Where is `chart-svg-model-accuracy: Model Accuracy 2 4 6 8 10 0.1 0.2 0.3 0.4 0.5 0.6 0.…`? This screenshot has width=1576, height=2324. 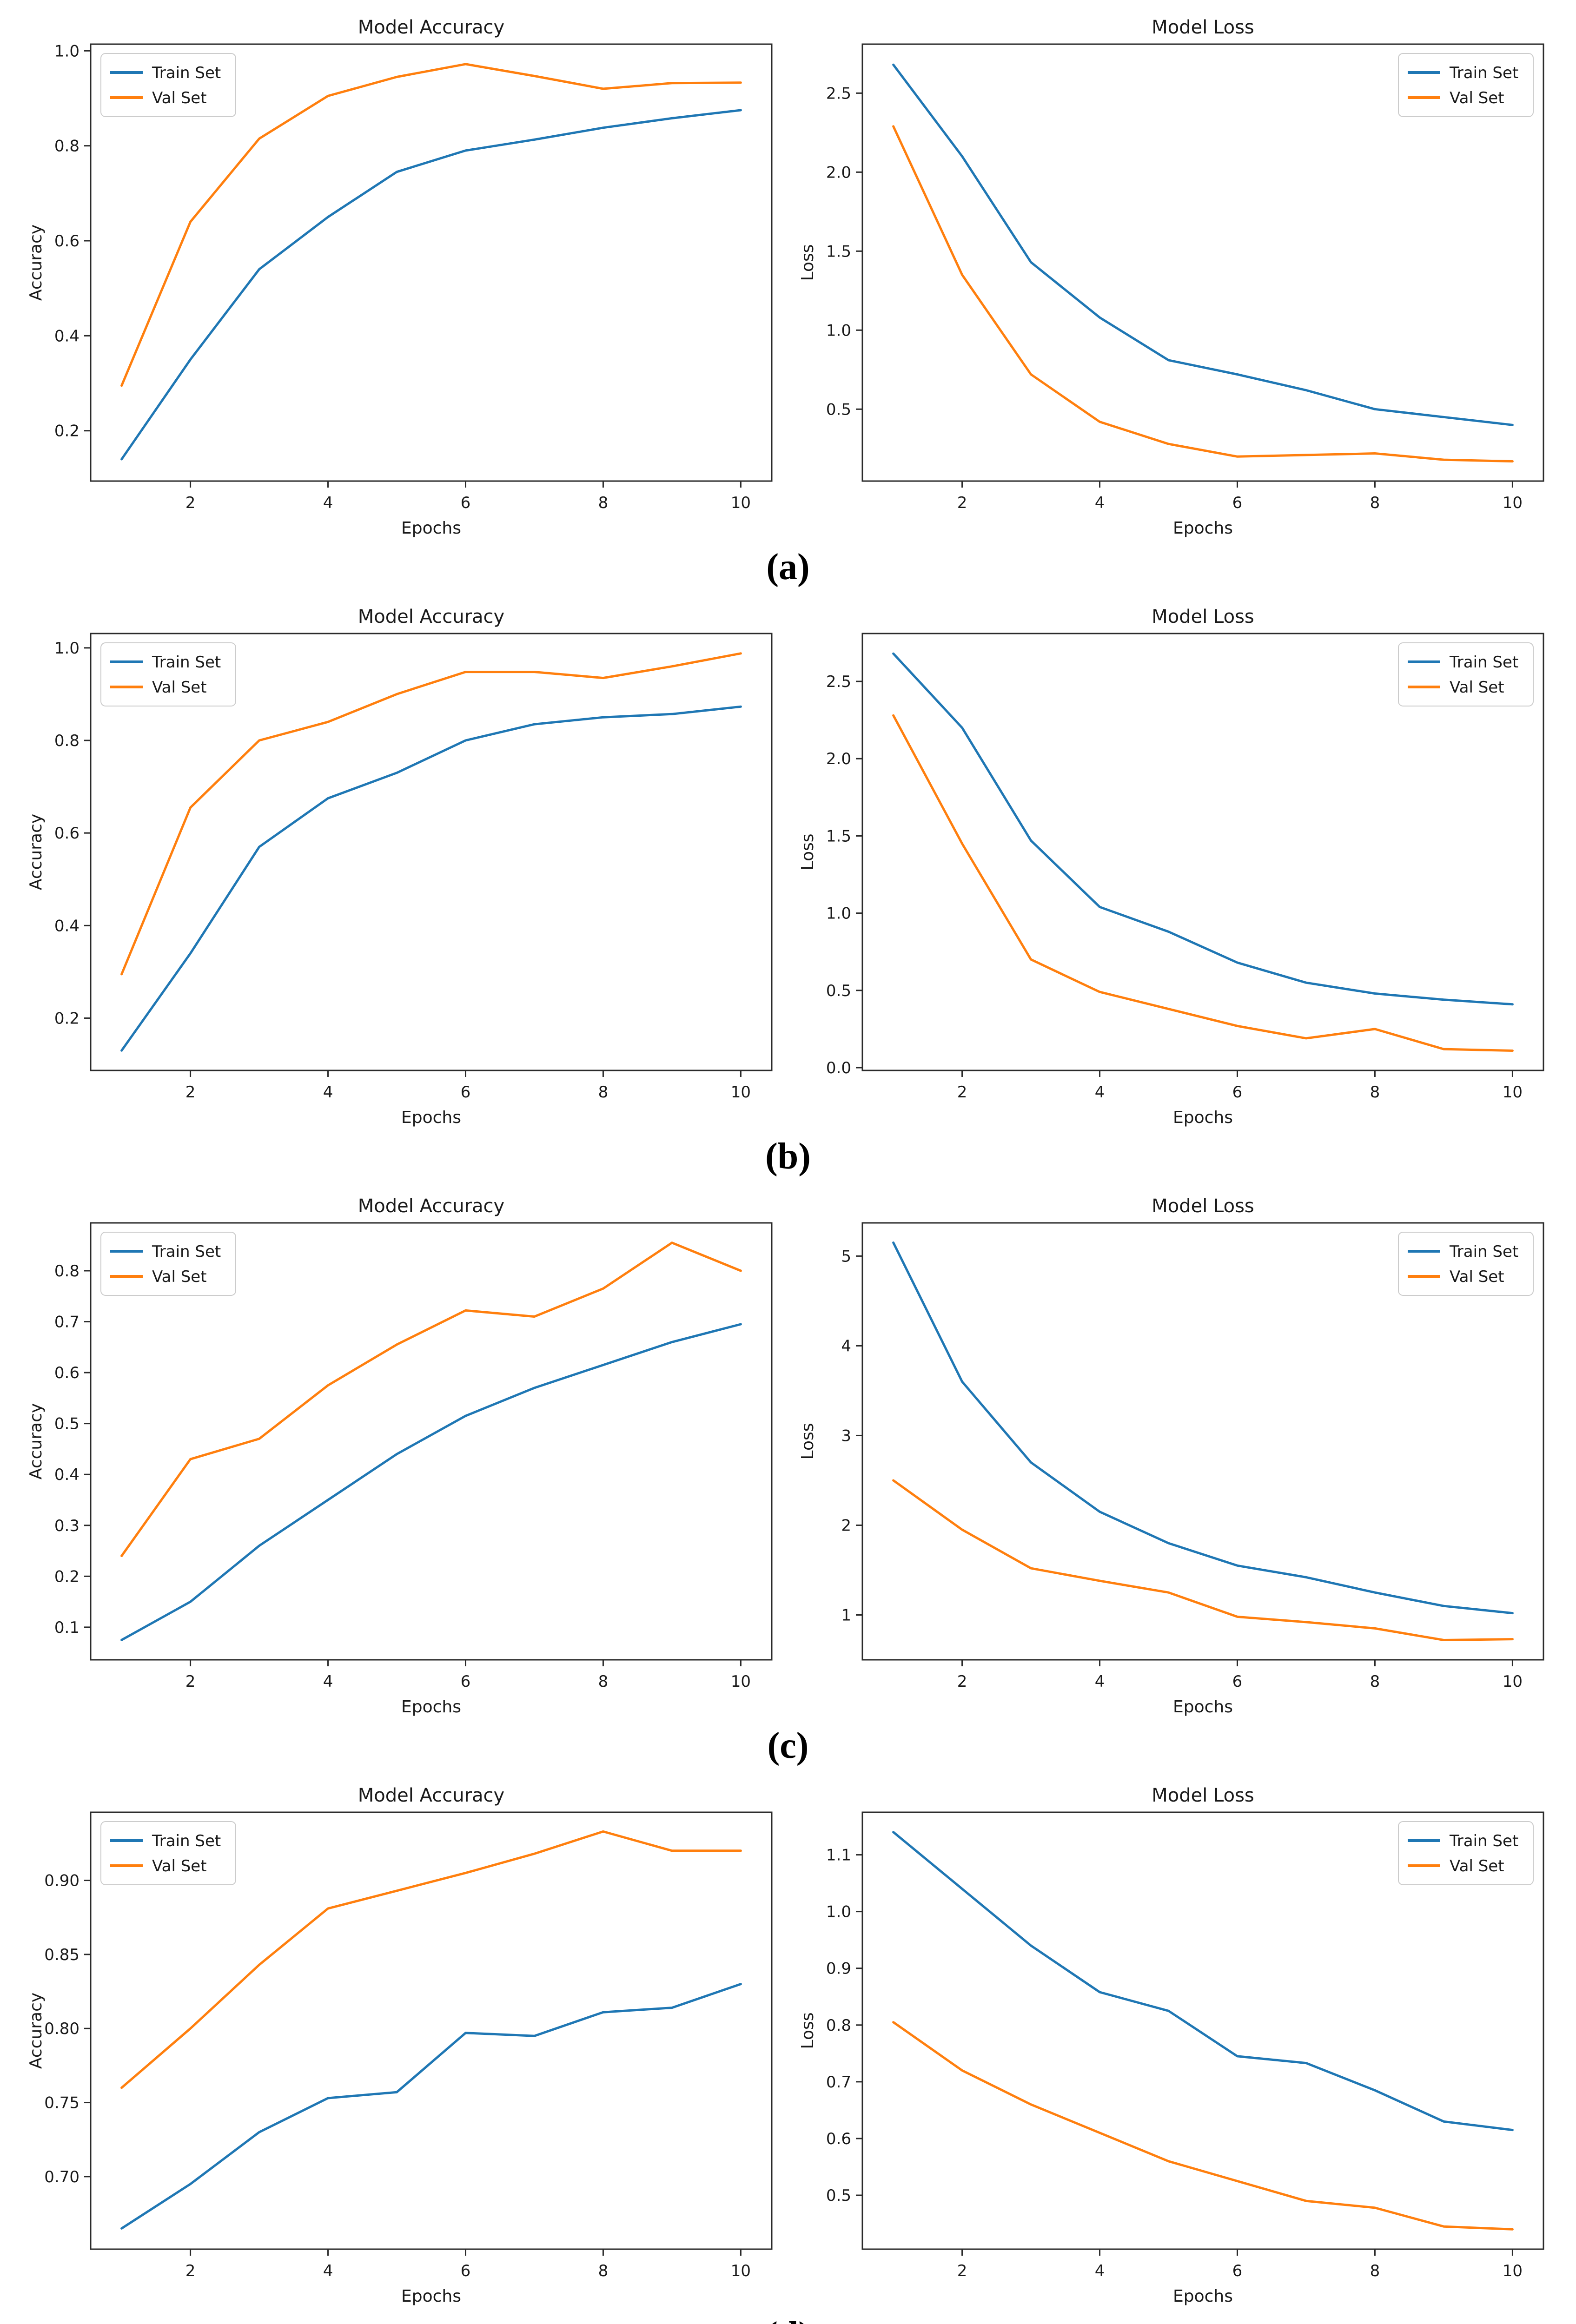 chart-svg-model-accuracy: Model Accuracy 2 4 6 8 10 0.1 0.2 0.3 0.4 0.5 0.6 0.… is located at coordinates (402, 1458).